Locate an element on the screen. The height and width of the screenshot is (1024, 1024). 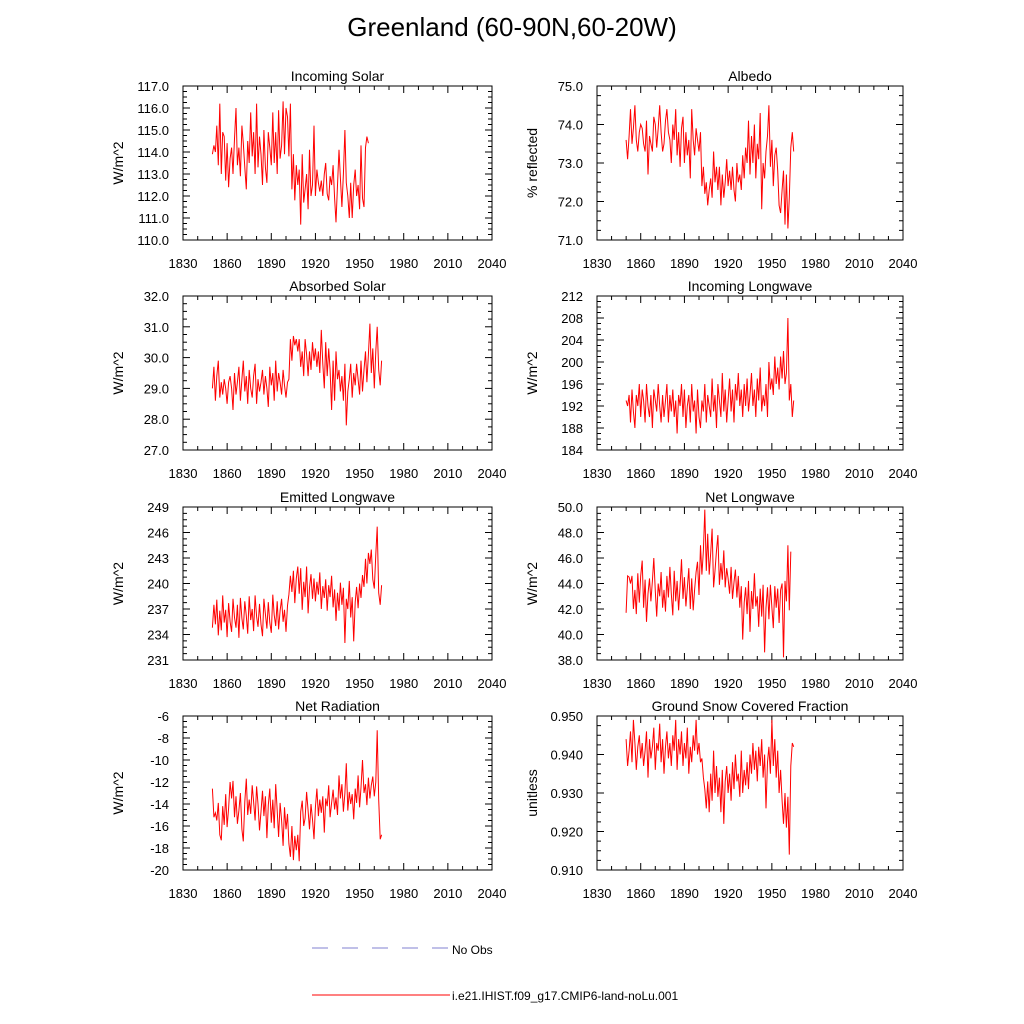
y-tick-label: 72.0 is located at coordinates (570, 202).